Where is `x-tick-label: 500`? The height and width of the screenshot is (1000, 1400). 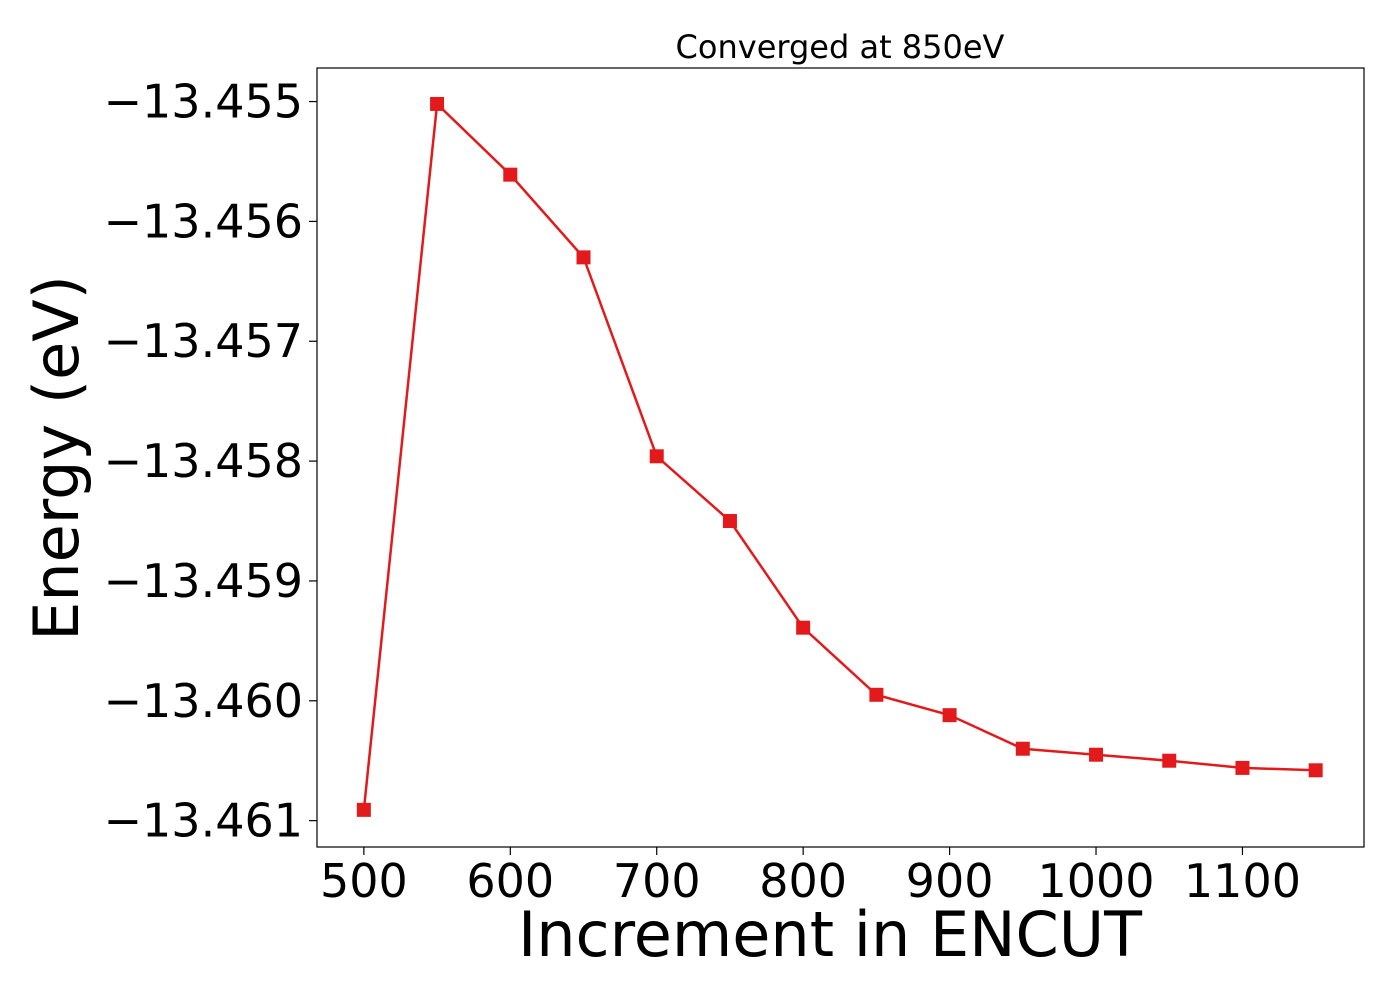
x-tick-label: 500 is located at coordinates (364, 881).